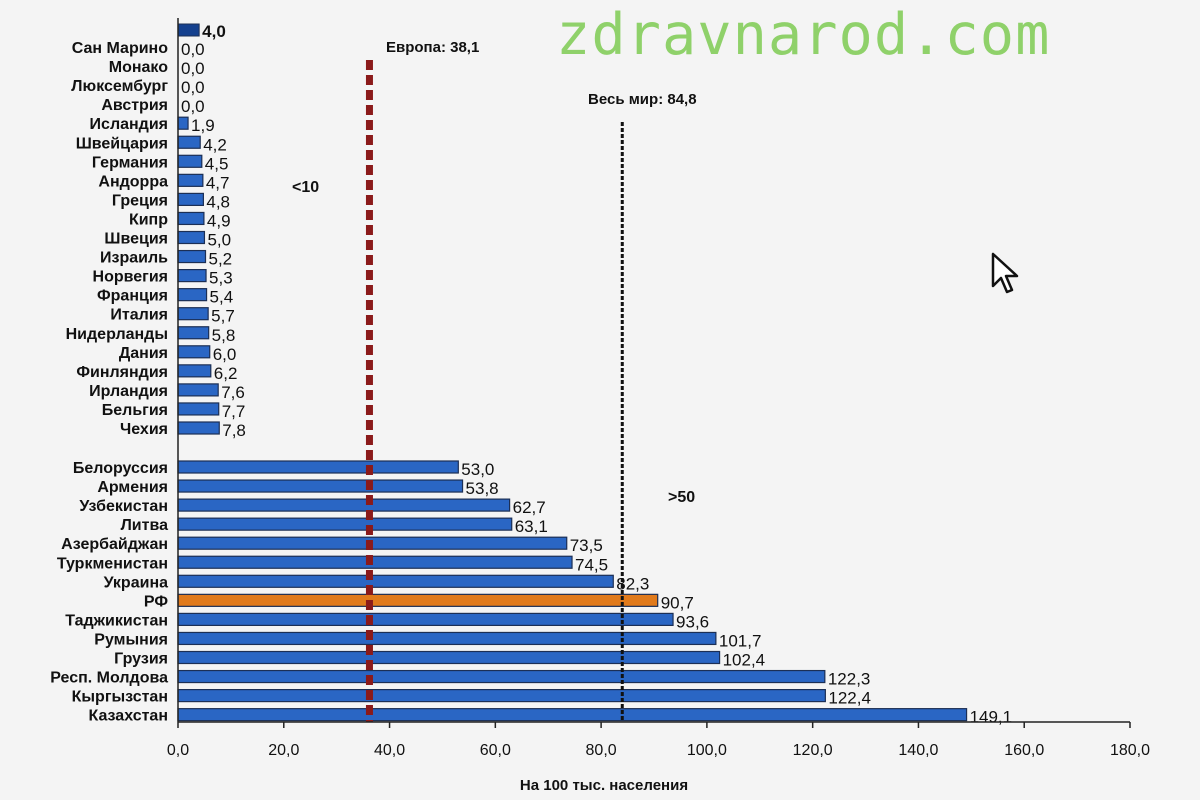 The width and height of the screenshot is (1200, 800). What do you see at coordinates (138, 67) in the screenshot?
I see `category-label-0-1: Монако` at bounding box center [138, 67].